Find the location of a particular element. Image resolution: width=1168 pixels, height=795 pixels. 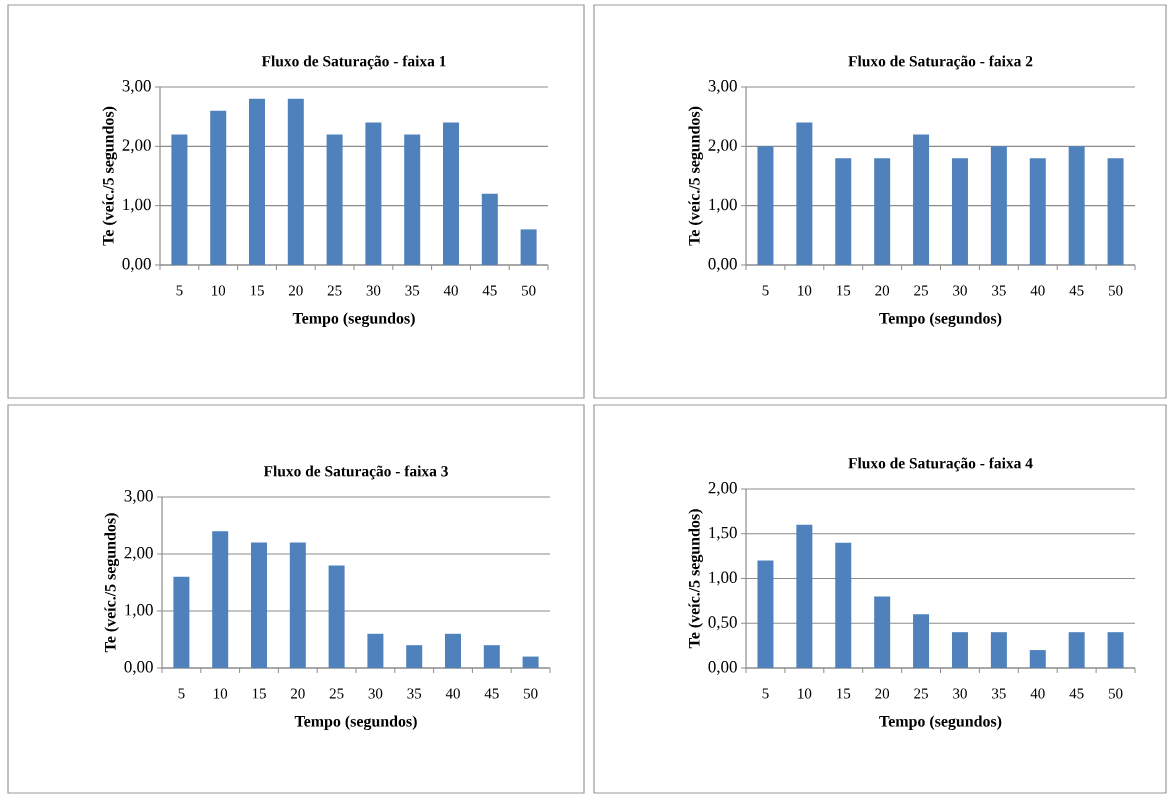

chart-title: Fluxo de Saturação - faixa 2 is located at coordinates (940, 62).